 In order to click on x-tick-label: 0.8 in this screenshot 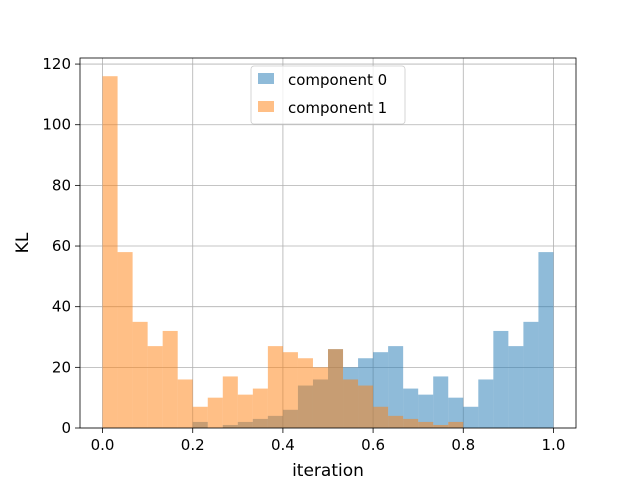, I will do `click(463, 445)`.